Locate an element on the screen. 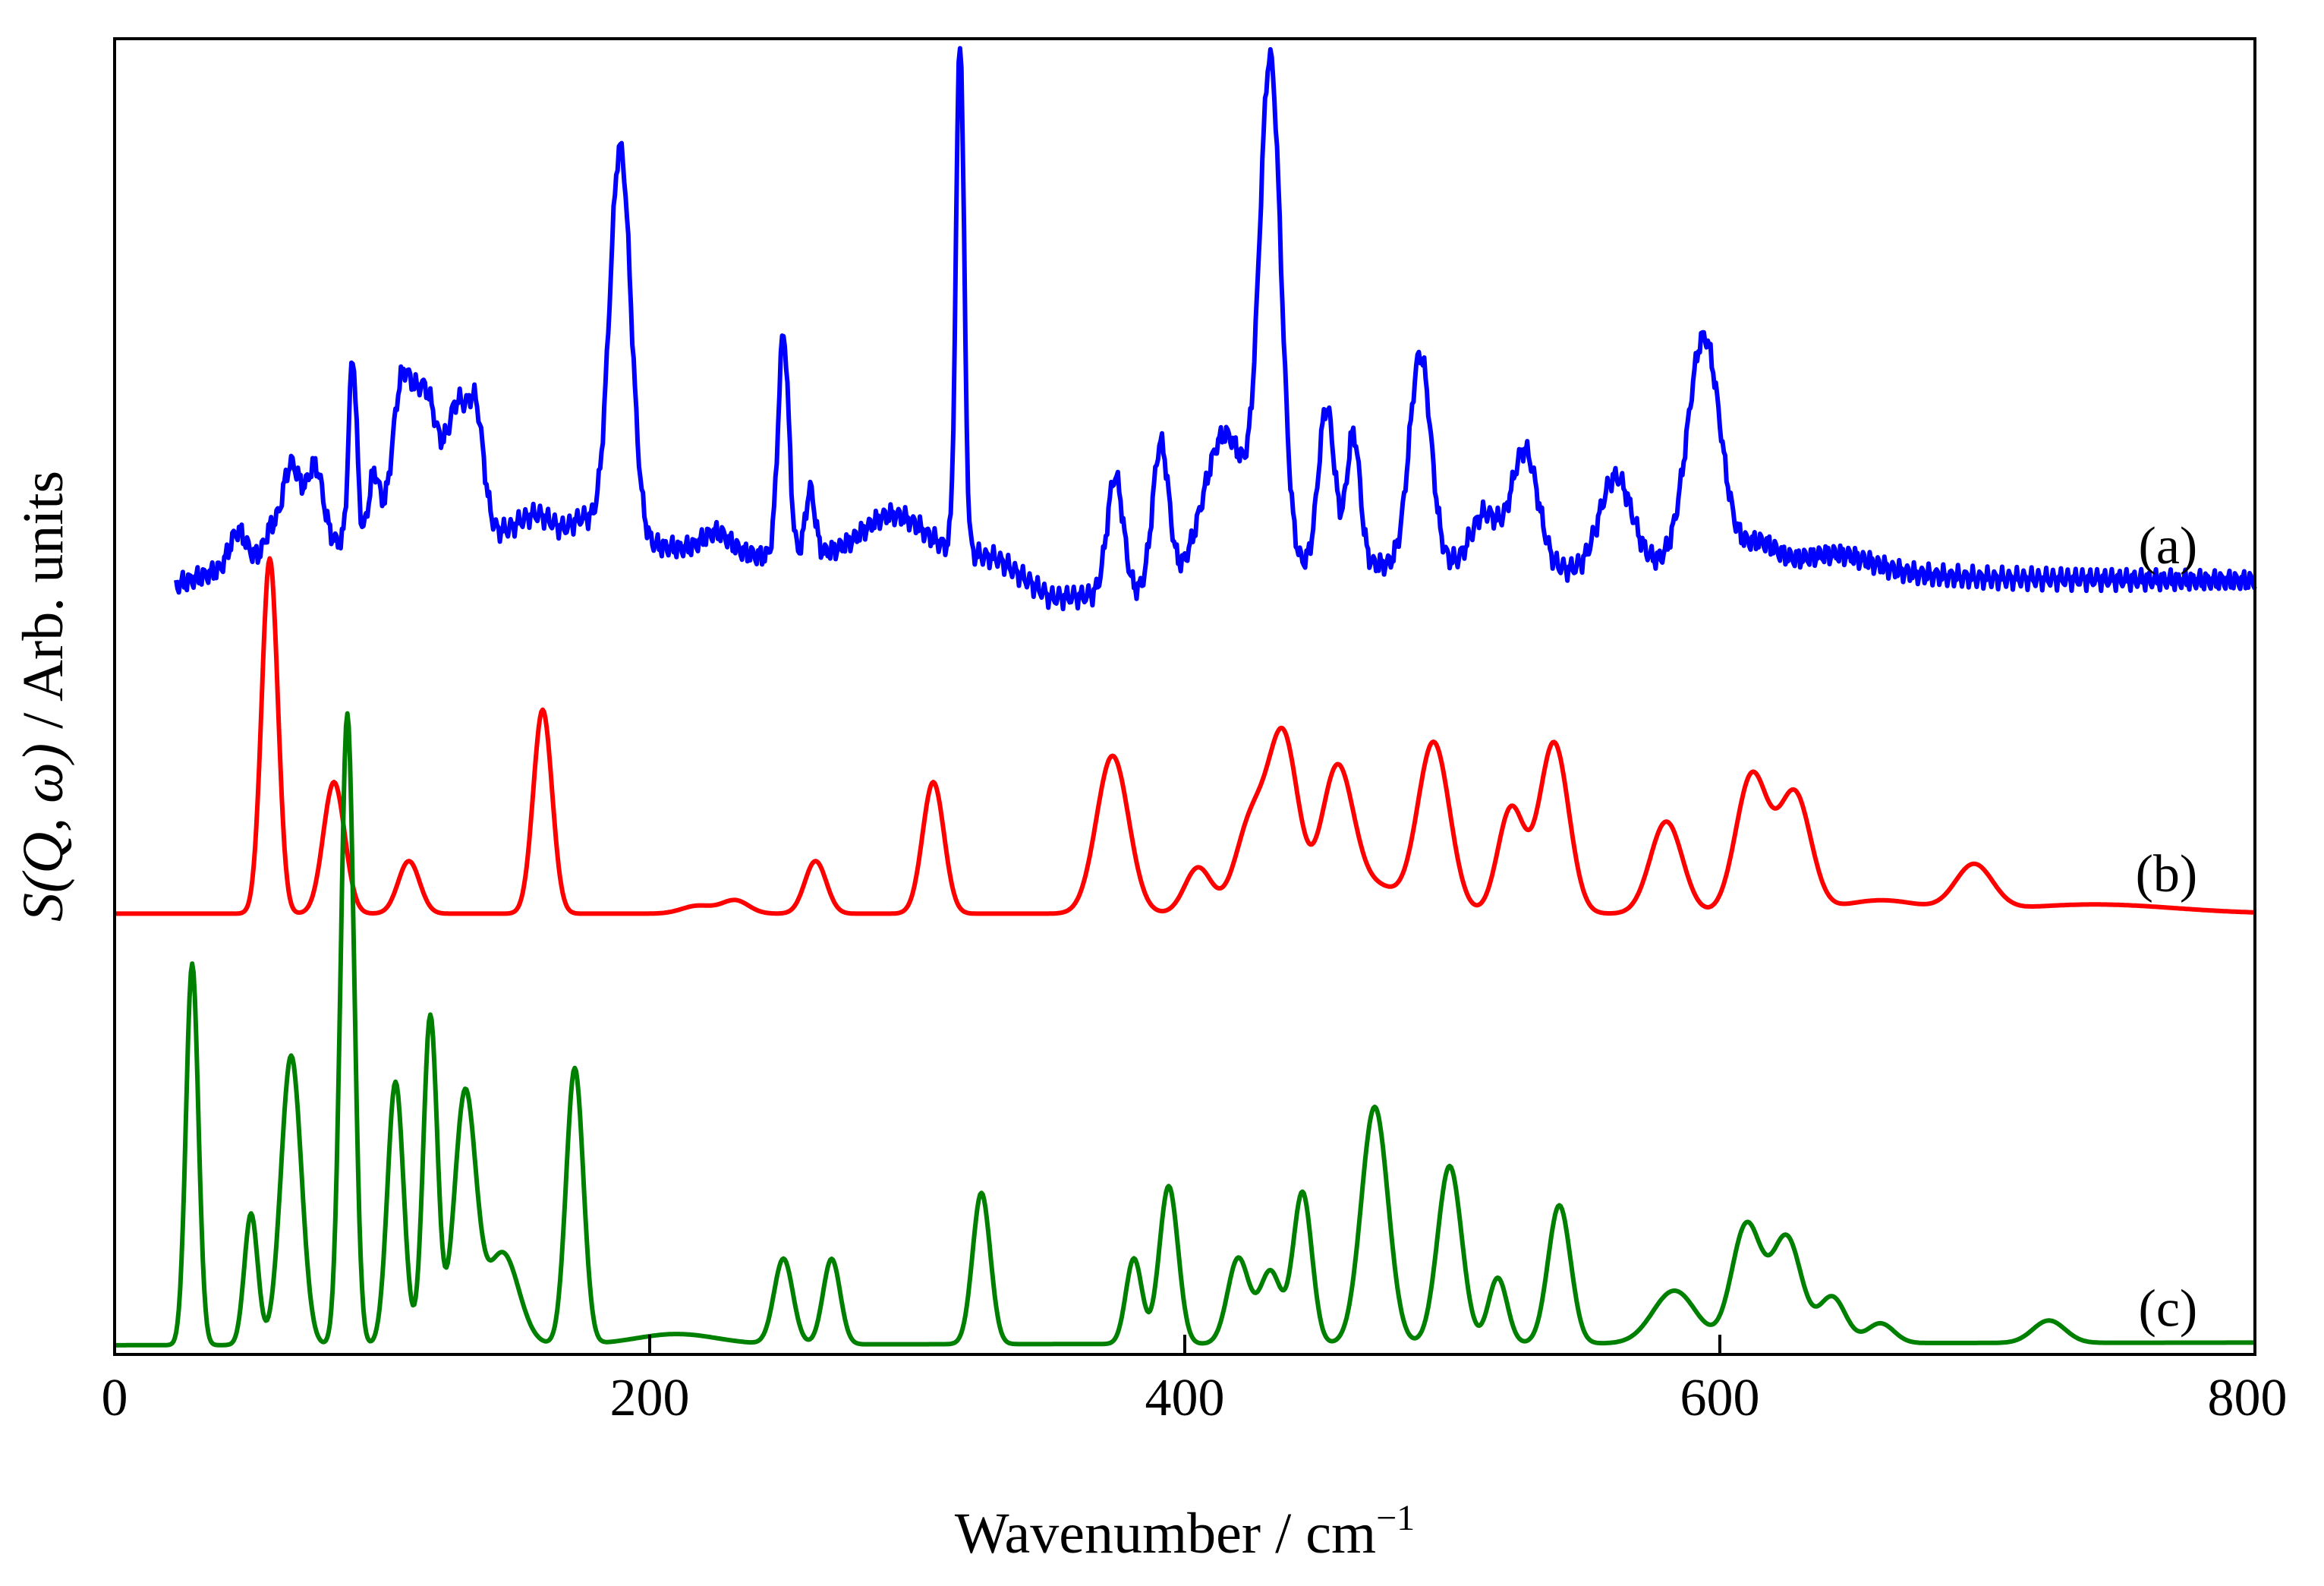  x-axis-title: Wavenumber / cm−1 is located at coordinates (1185, 1532).